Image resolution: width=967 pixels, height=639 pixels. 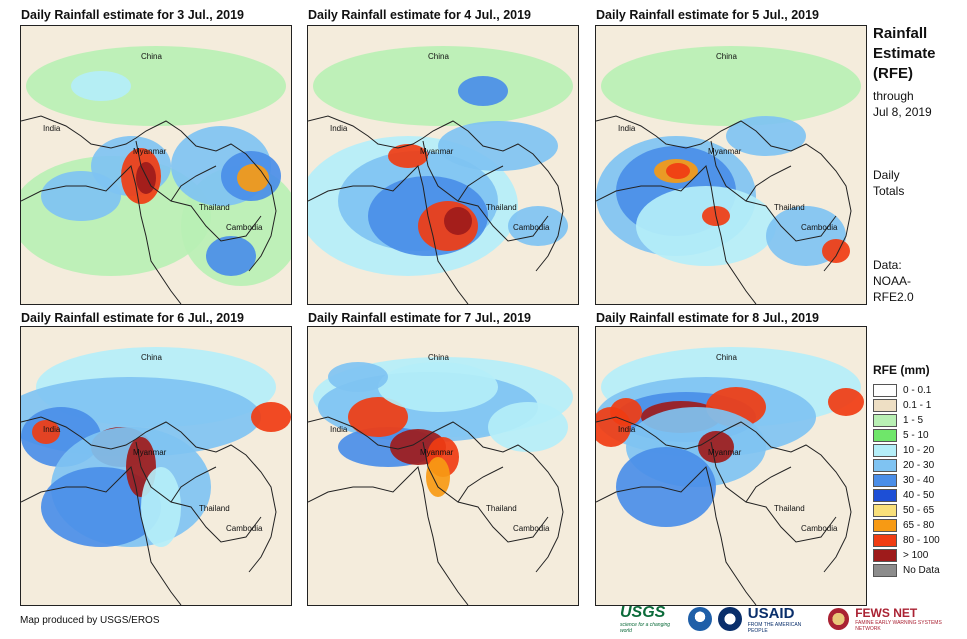 What do you see at coordinates (917, 405) in the screenshot?
I see `legend-label: 0.1 - 1` at bounding box center [917, 405].